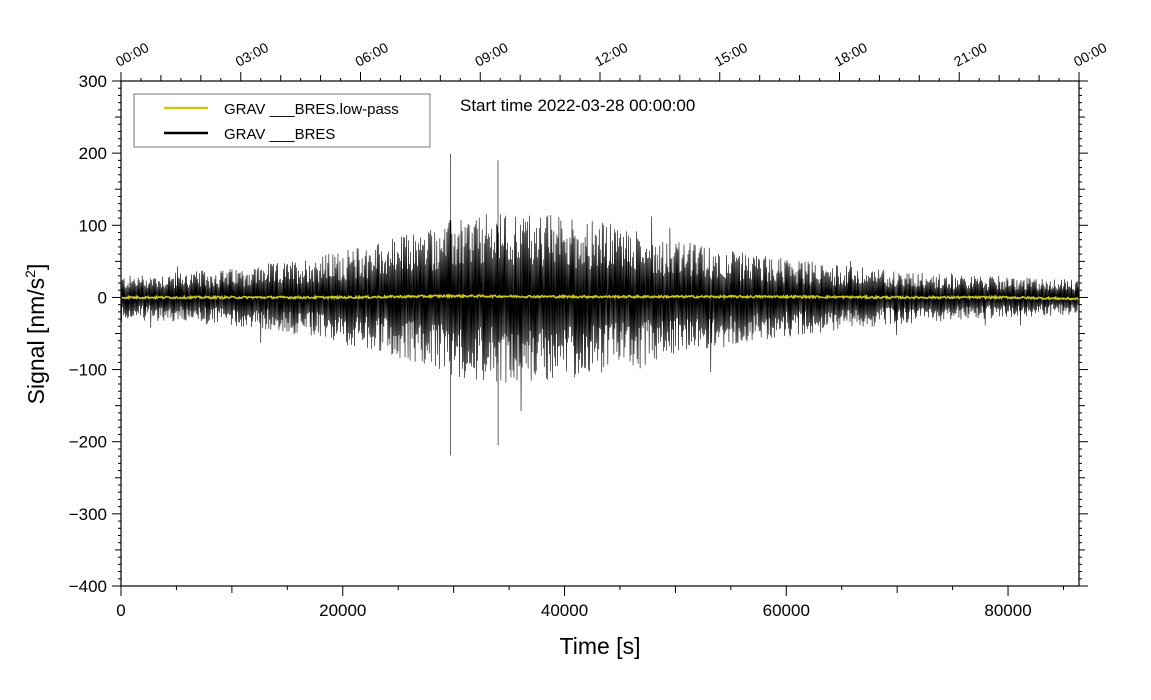 The height and width of the screenshot is (700, 1151). Describe the element at coordinates (342, 610) in the screenshot. I see `x-tick-label: 20000` at that location.